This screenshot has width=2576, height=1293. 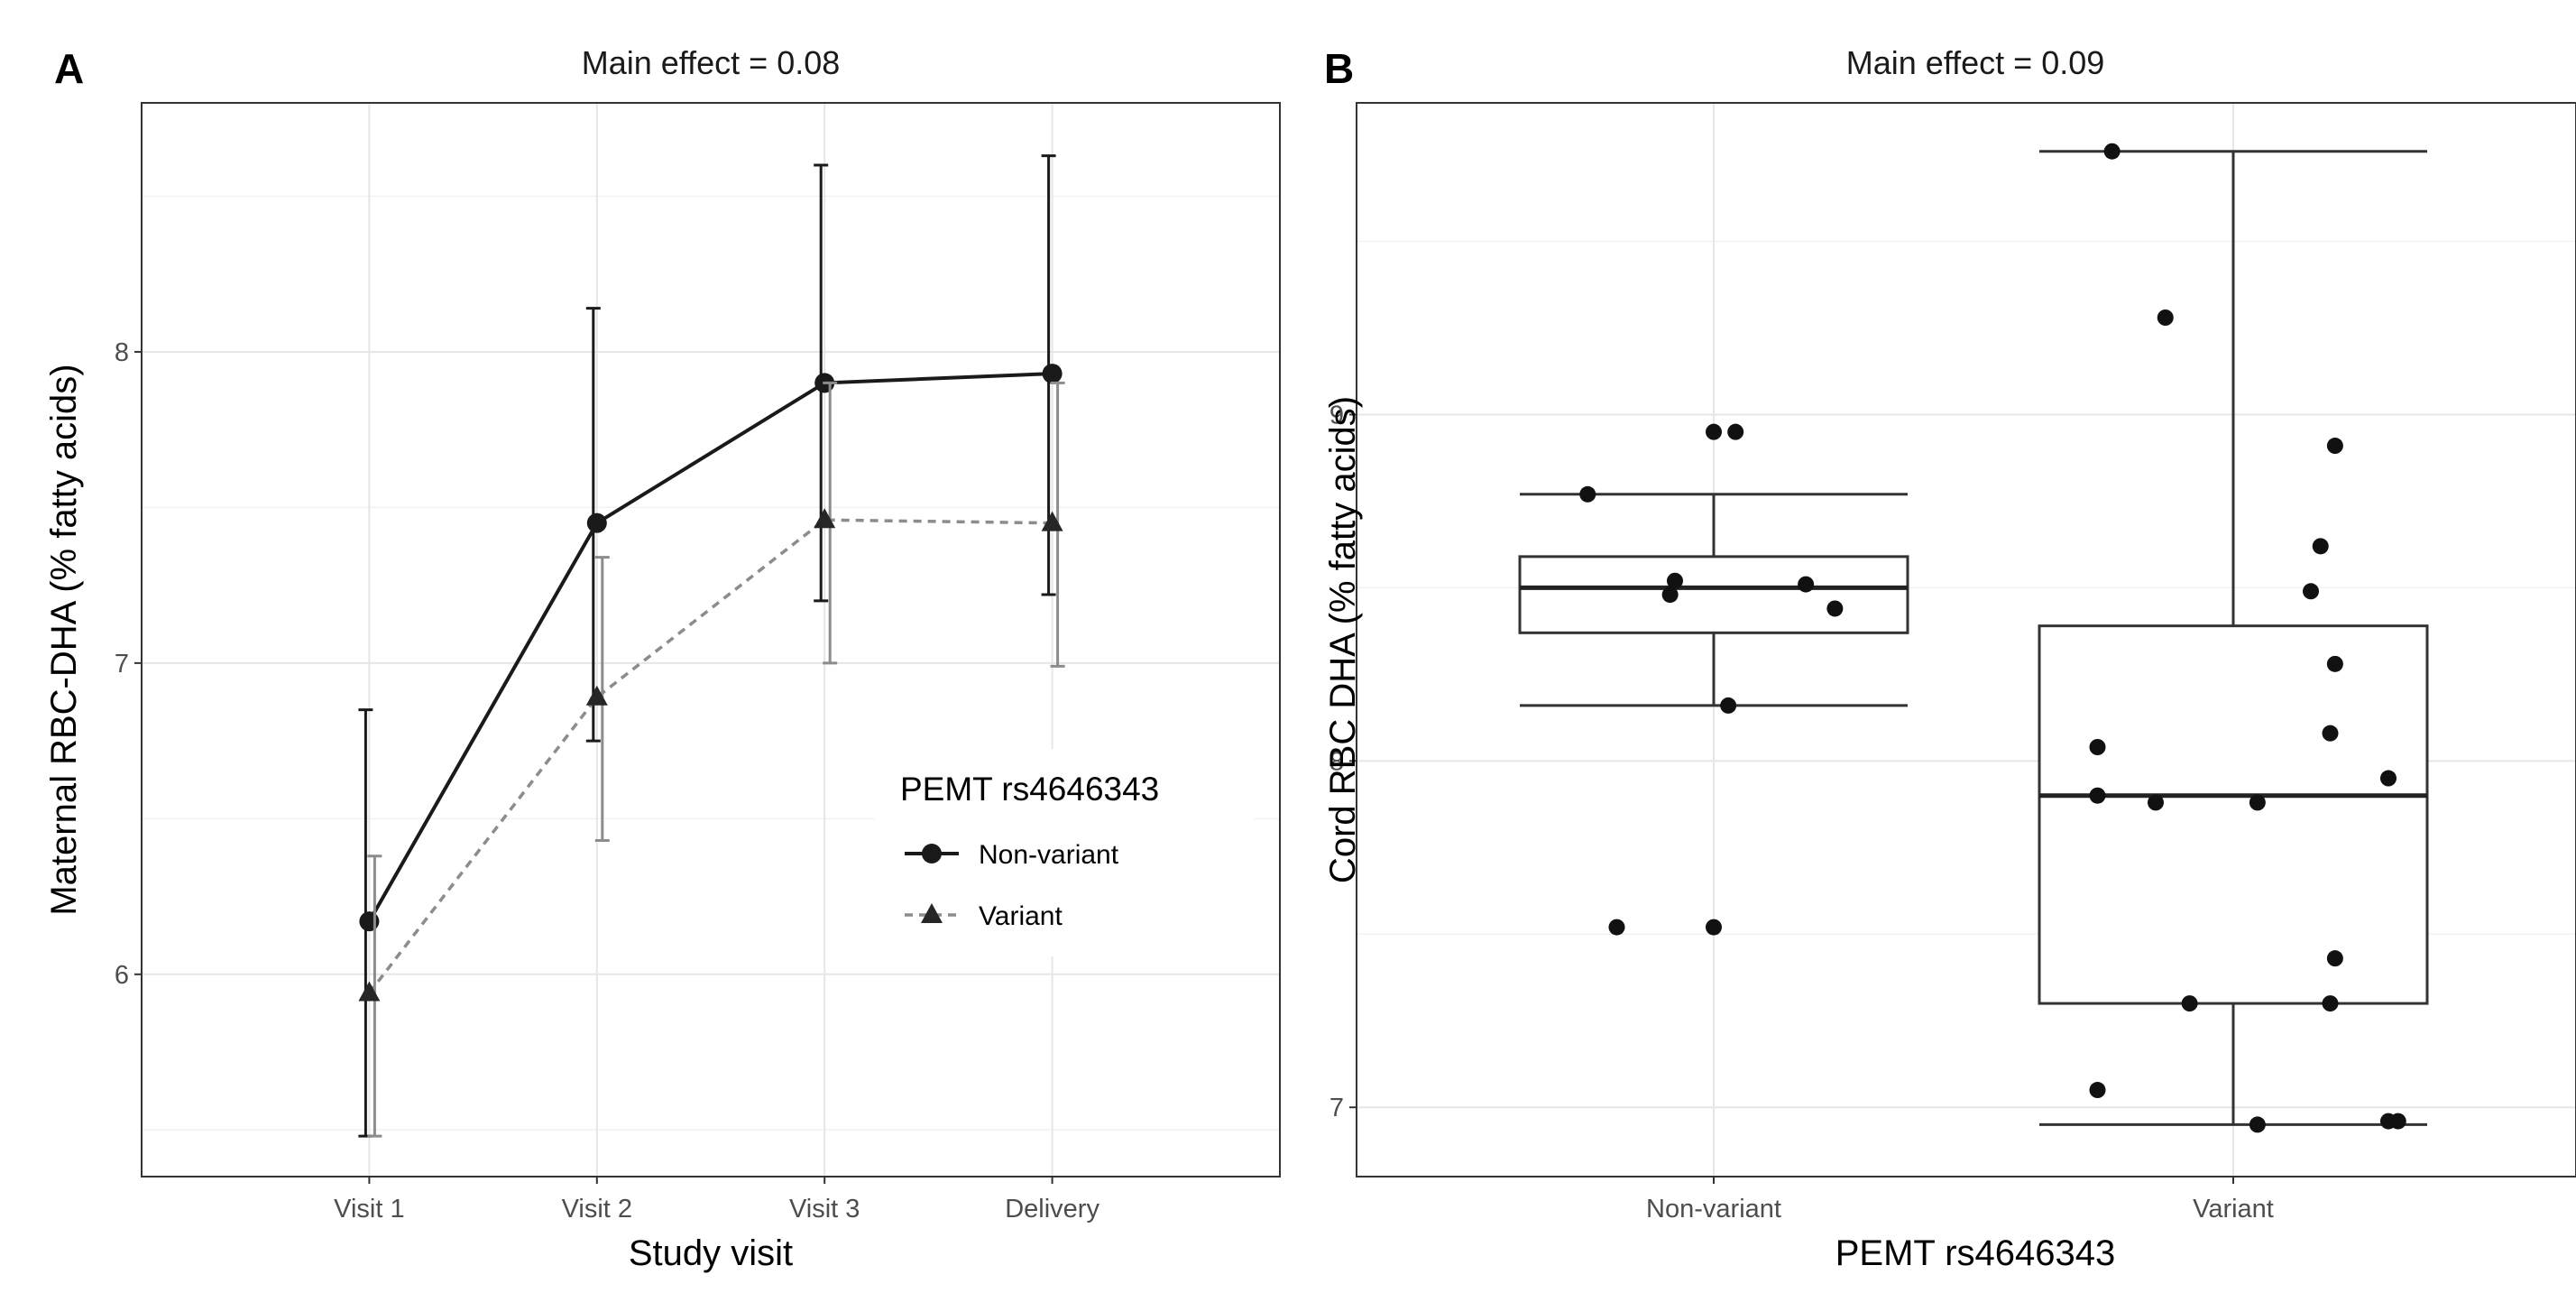 I want to click on boxplot-non-variant, so click(x=1713, y=600).